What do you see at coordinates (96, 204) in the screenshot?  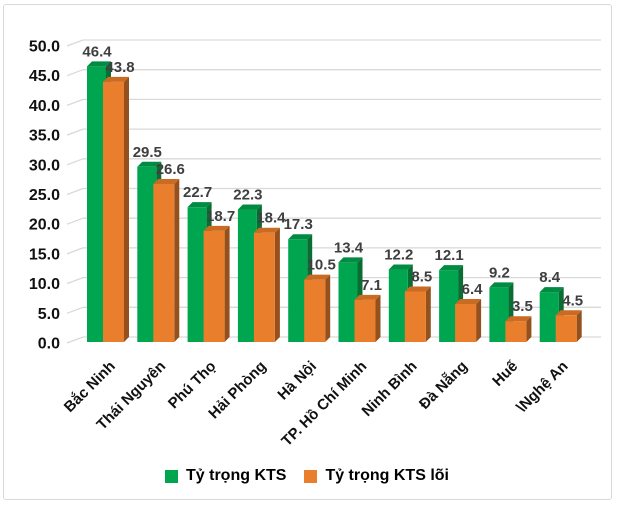 I see `bar-Tỷ trọng KTS-Bắc Ninh` at bounding box center [96, 204].